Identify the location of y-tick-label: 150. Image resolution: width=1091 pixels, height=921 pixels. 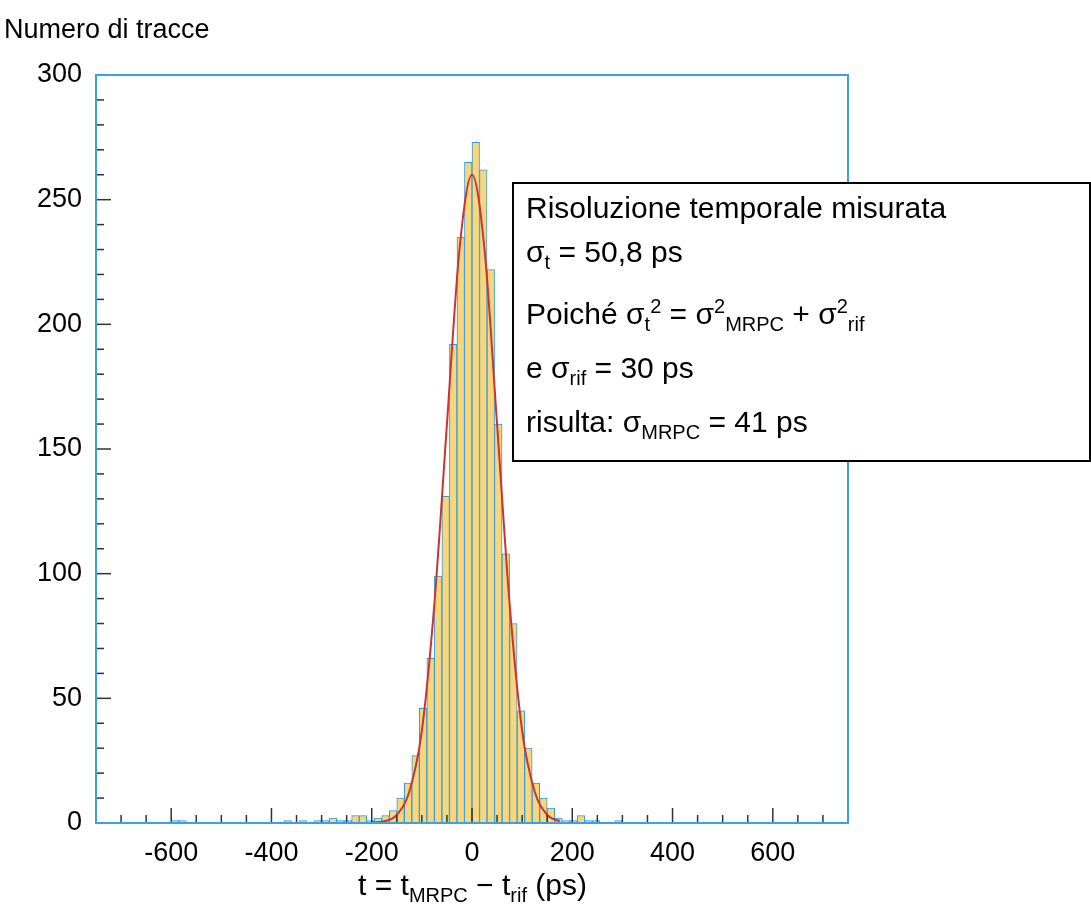
(59, 447).